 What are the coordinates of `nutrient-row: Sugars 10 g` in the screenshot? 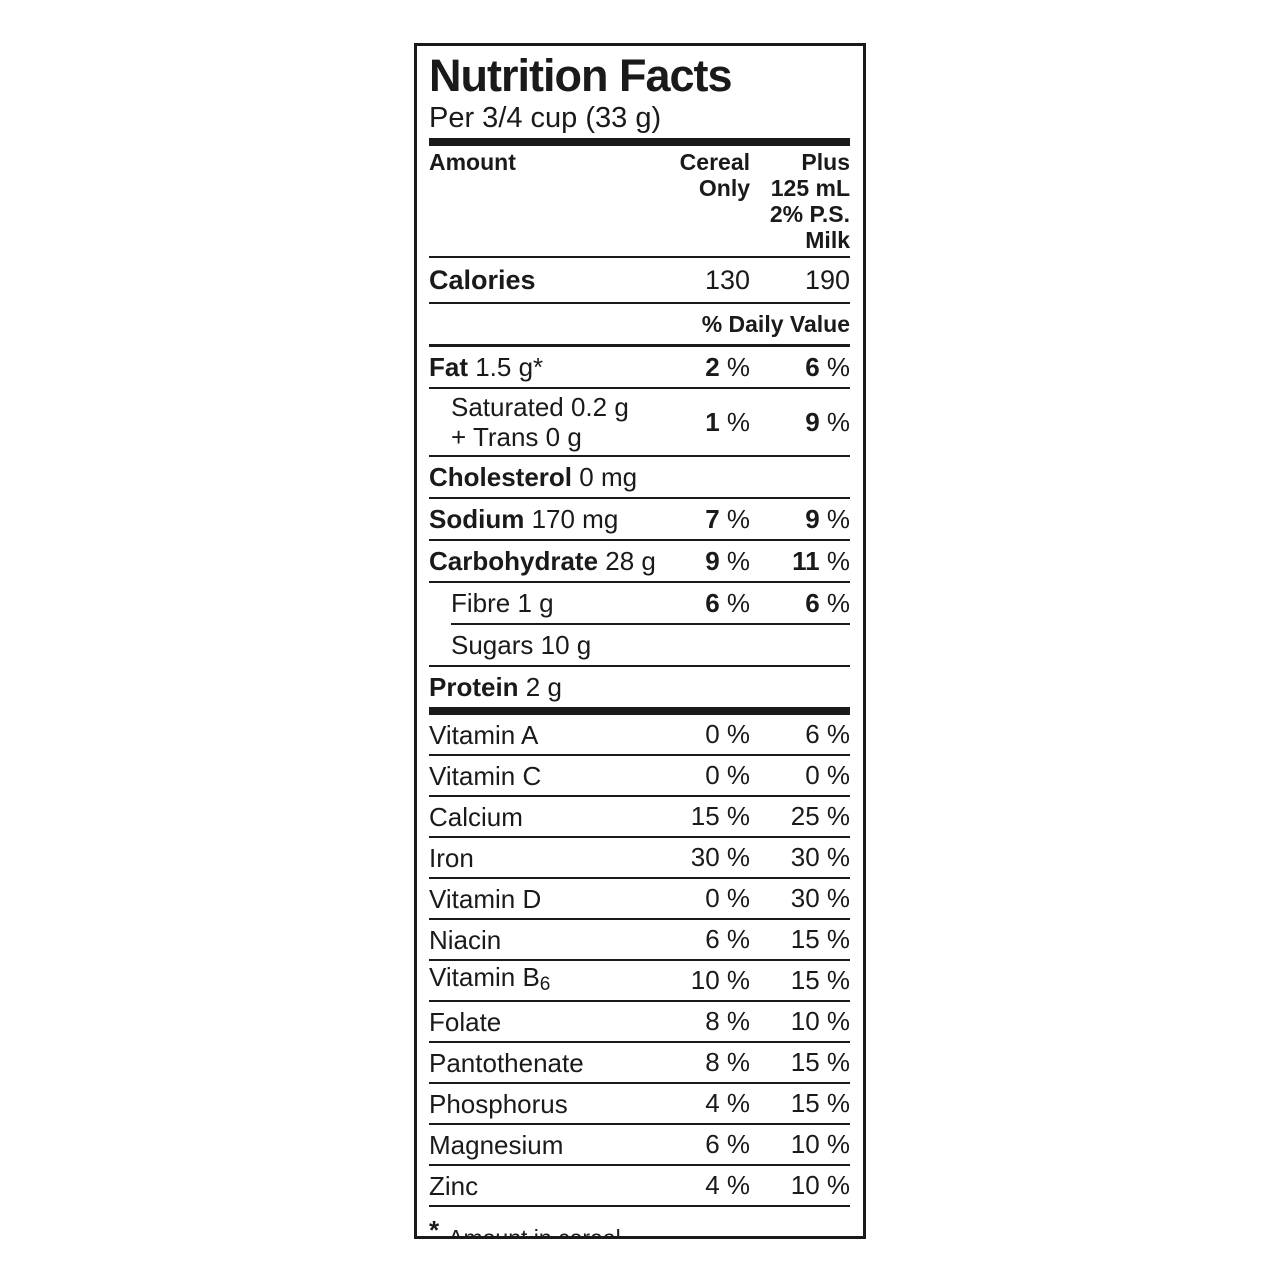 It's located at (639, 645).